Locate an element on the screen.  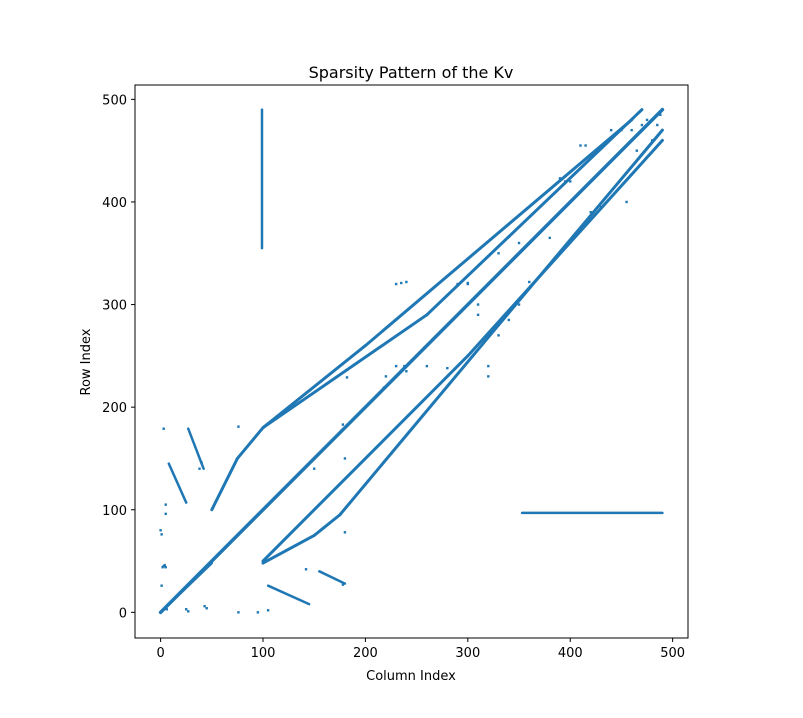
y-tick-label: 0 is located at coordinates (123, 613).